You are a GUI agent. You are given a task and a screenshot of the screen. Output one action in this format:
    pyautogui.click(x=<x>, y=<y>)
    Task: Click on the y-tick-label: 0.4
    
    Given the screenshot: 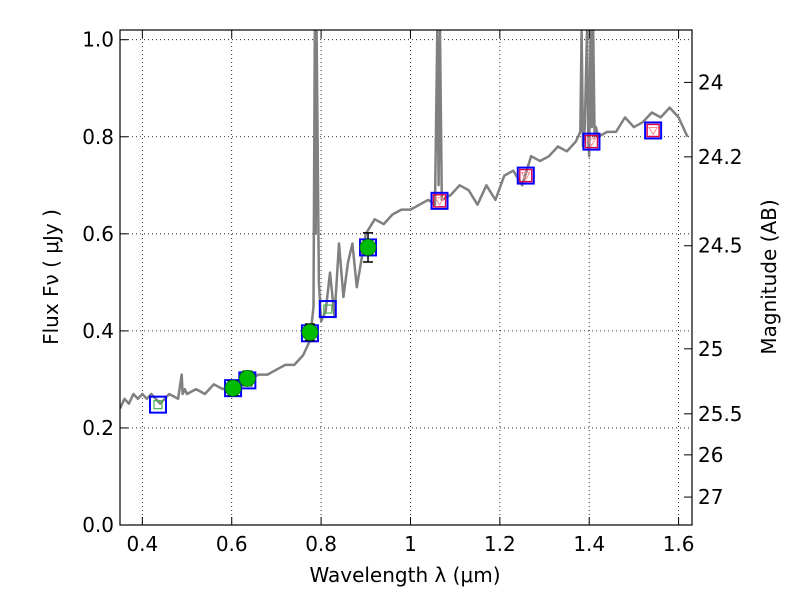 What is the action you would take?
    pyautogui.click(x=98, y=331)
    